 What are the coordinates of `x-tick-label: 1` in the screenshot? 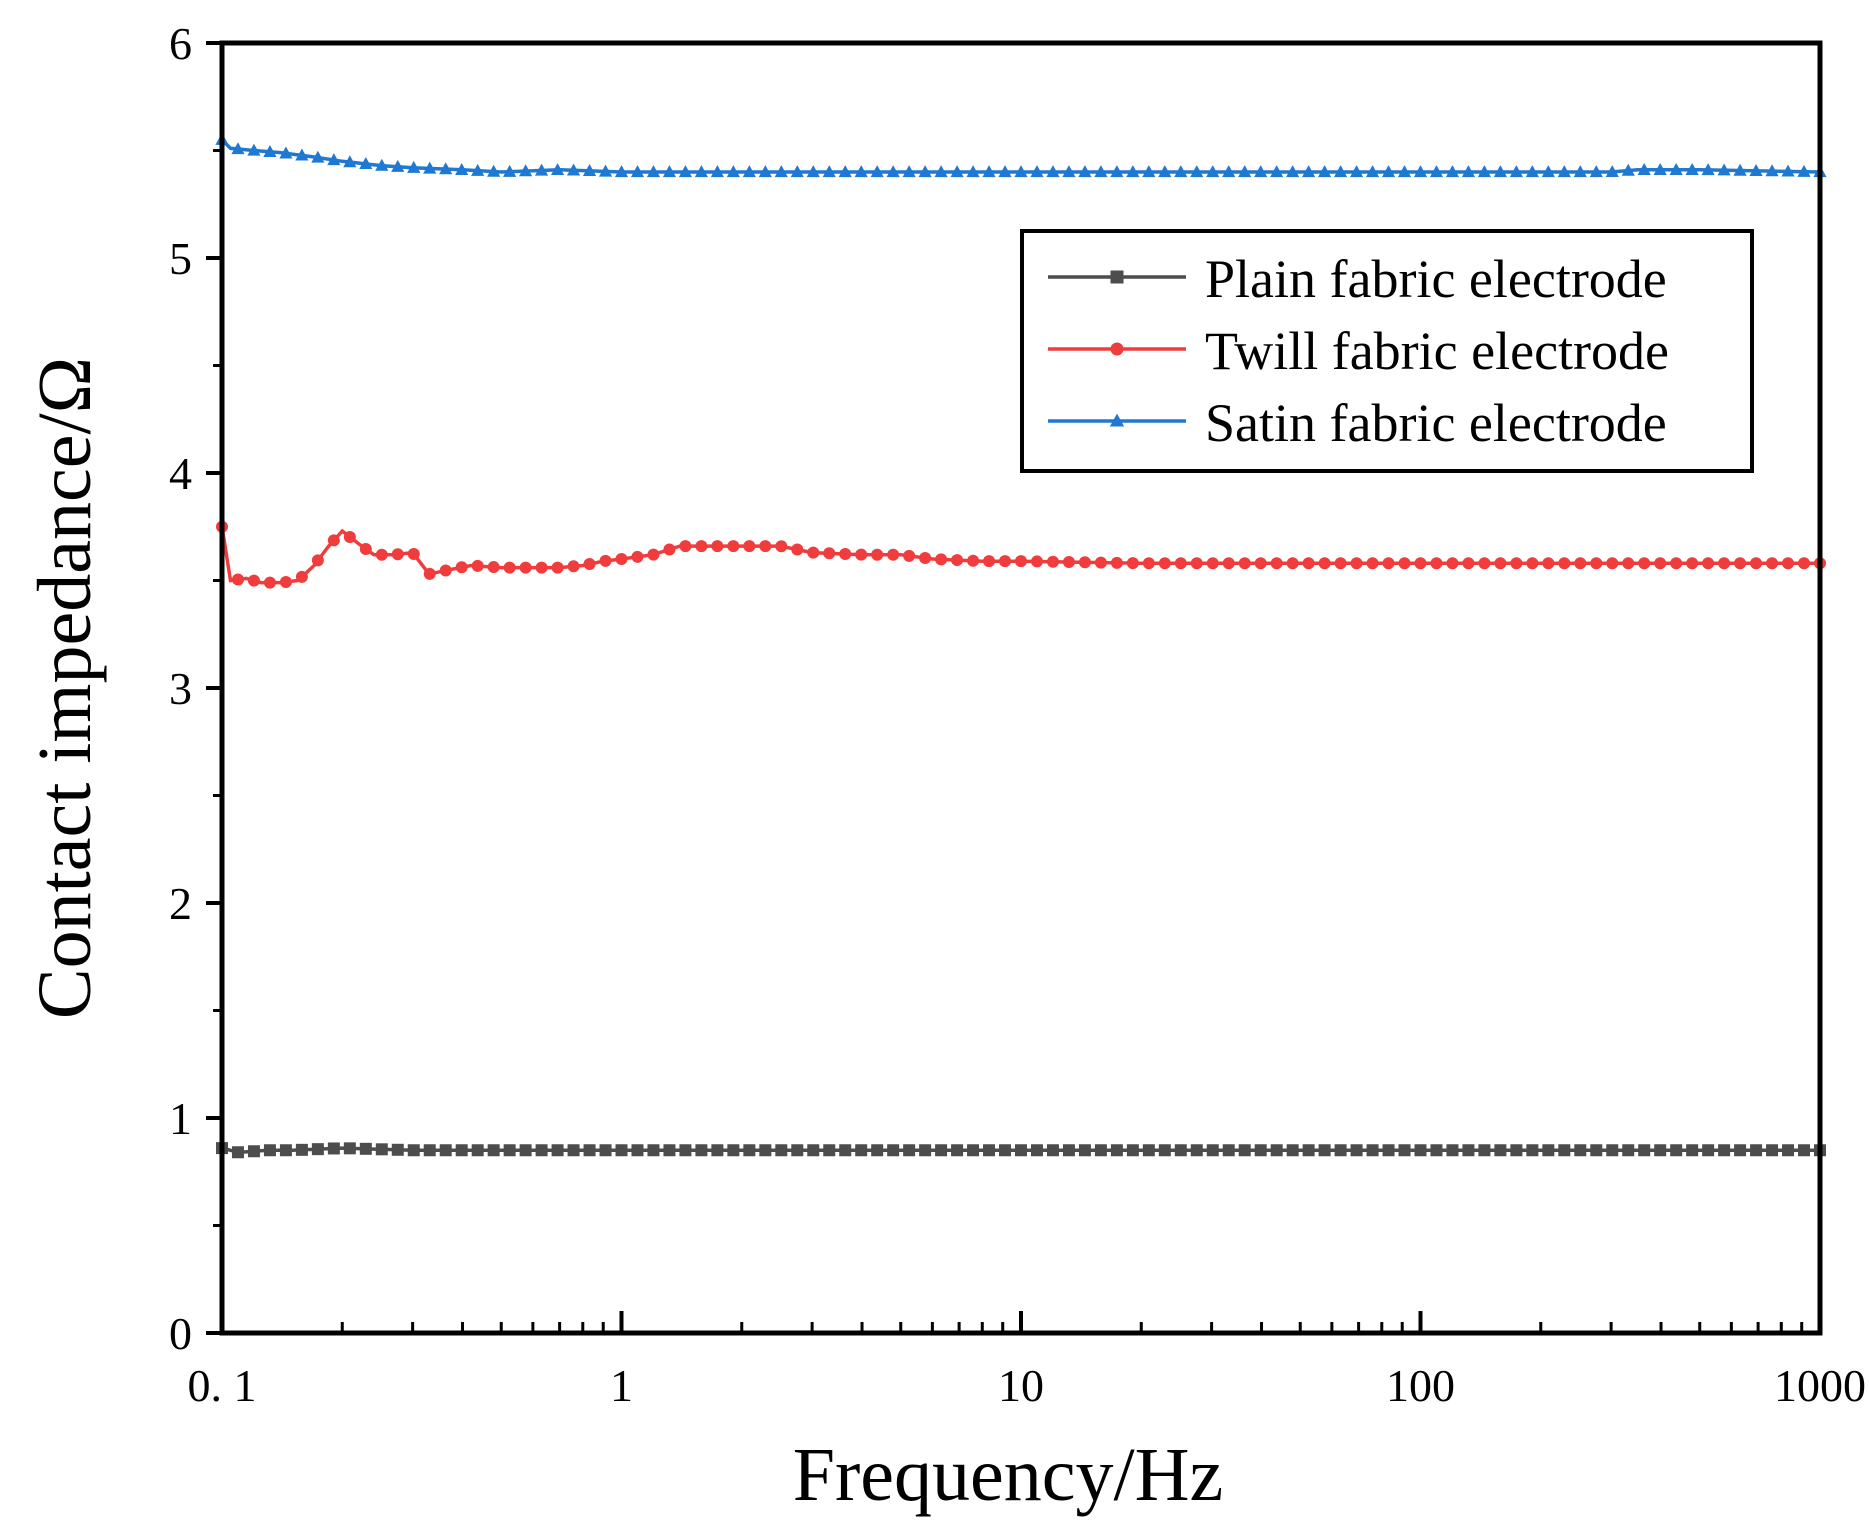 It's located at (621, 1385).